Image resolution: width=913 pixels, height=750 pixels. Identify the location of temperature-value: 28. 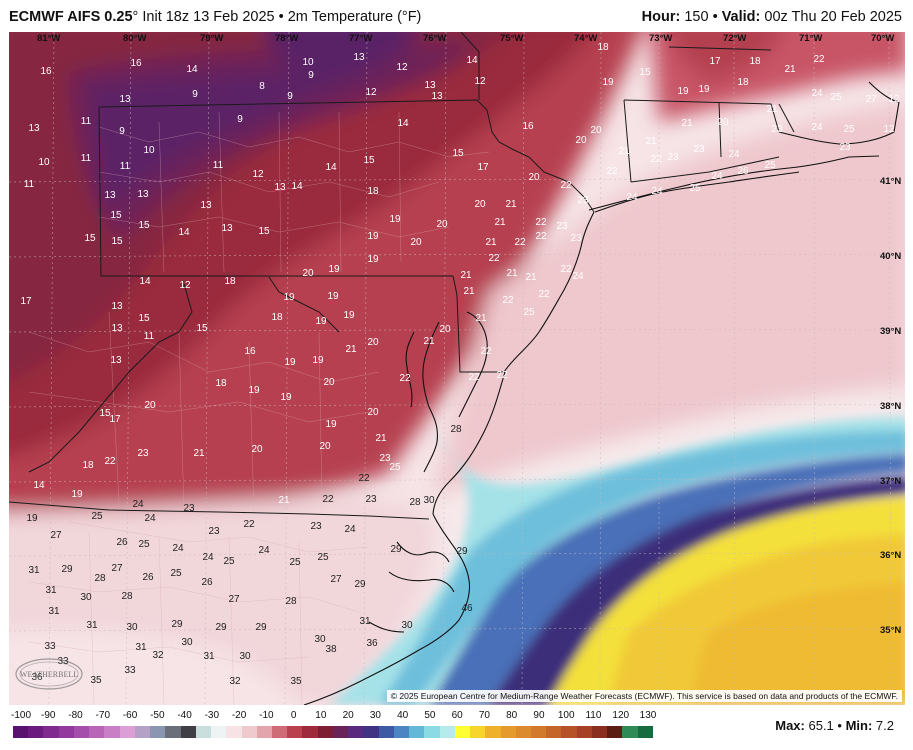
(127, 596).